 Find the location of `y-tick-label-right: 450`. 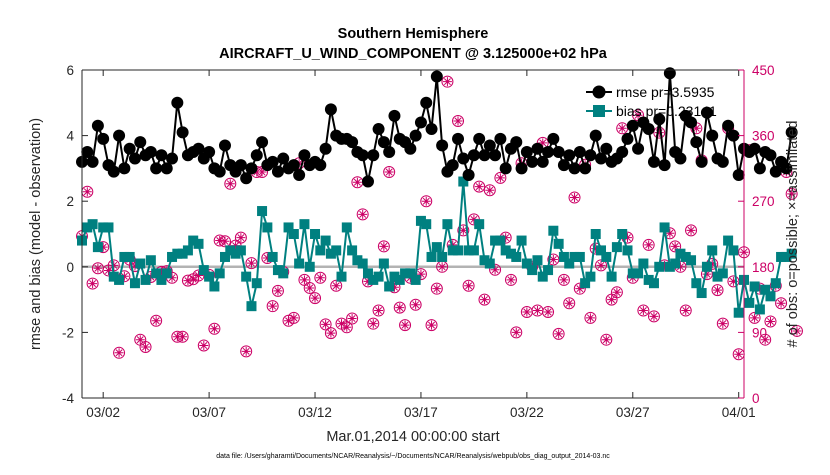

y-tick-label-right: 450 is located at coordinates (763, 70).